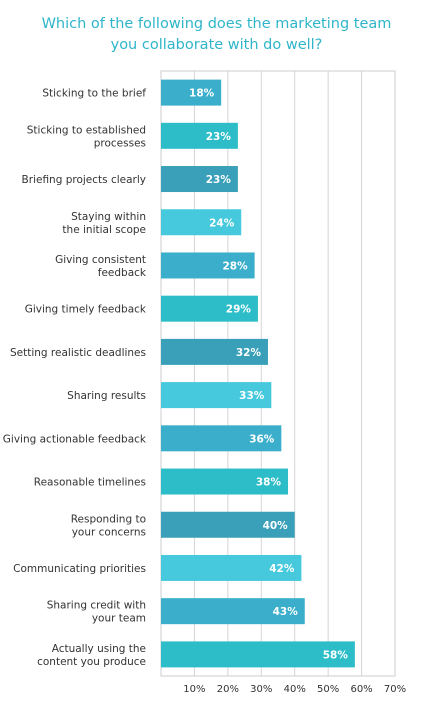  Describe the element at coordinates (336, 655) in the screenshot. I see `bar-value-label: 58%` at that location.